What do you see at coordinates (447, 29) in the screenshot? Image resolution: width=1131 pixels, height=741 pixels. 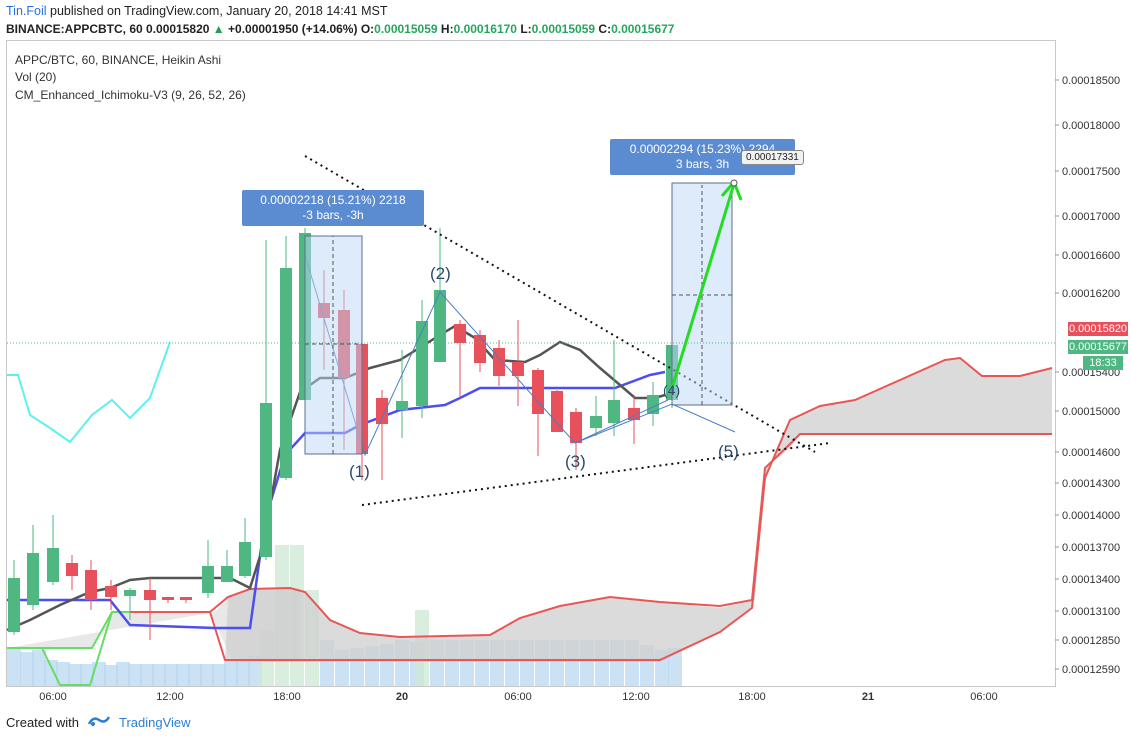 I see `high-label: H:` at bounding box center [447, 29].